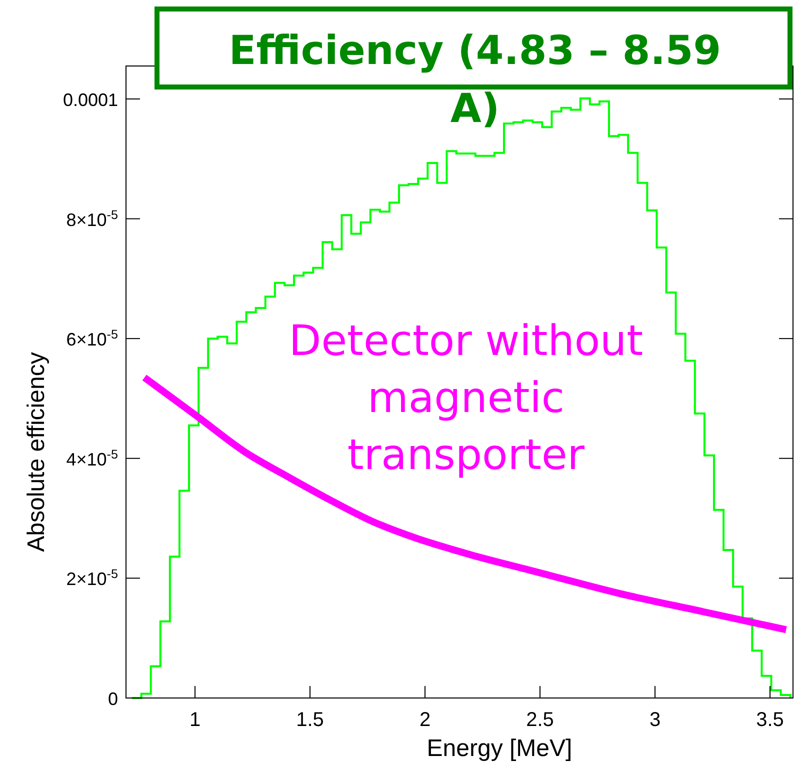 The image size is (804, 766). What do you see at coordinates (499, 748) in the screenshot?
I see `x-axis-title: Energy [MeV]` at bounding box center [499, 748].